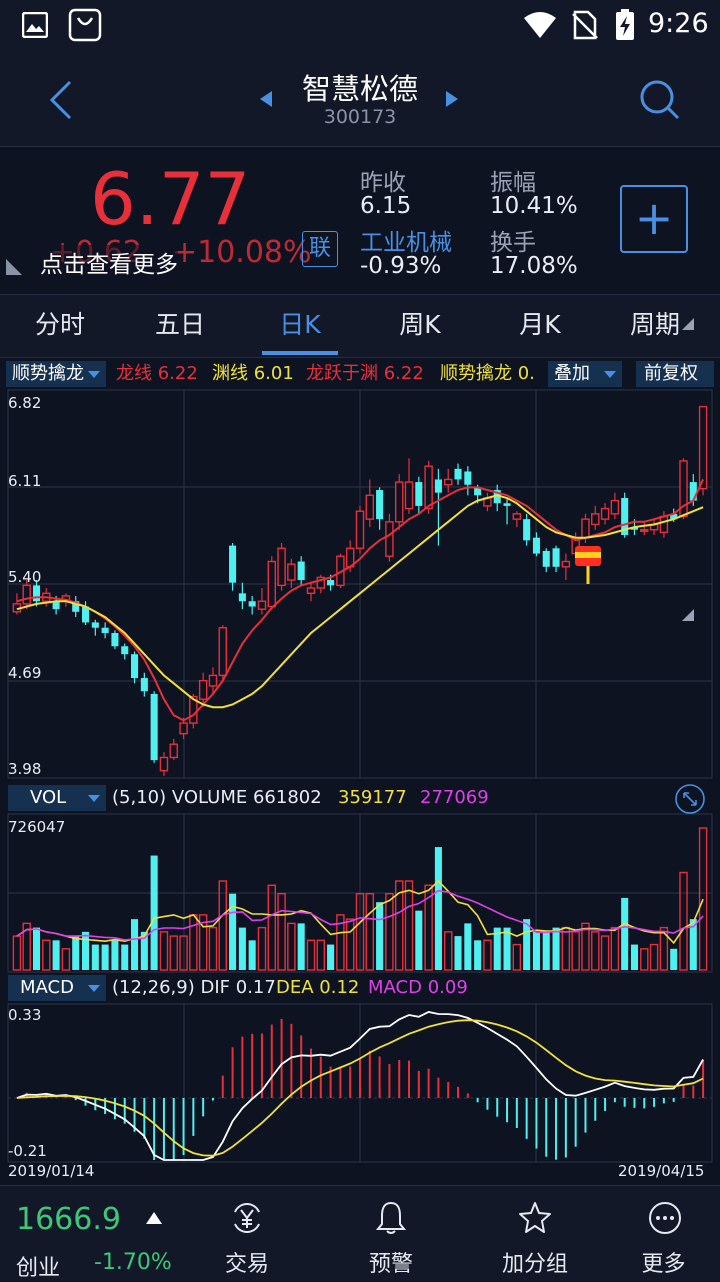 This screenshot has width=720, height=1282. I want to click on tab-weekly-k: 周K, so click(420, 324).